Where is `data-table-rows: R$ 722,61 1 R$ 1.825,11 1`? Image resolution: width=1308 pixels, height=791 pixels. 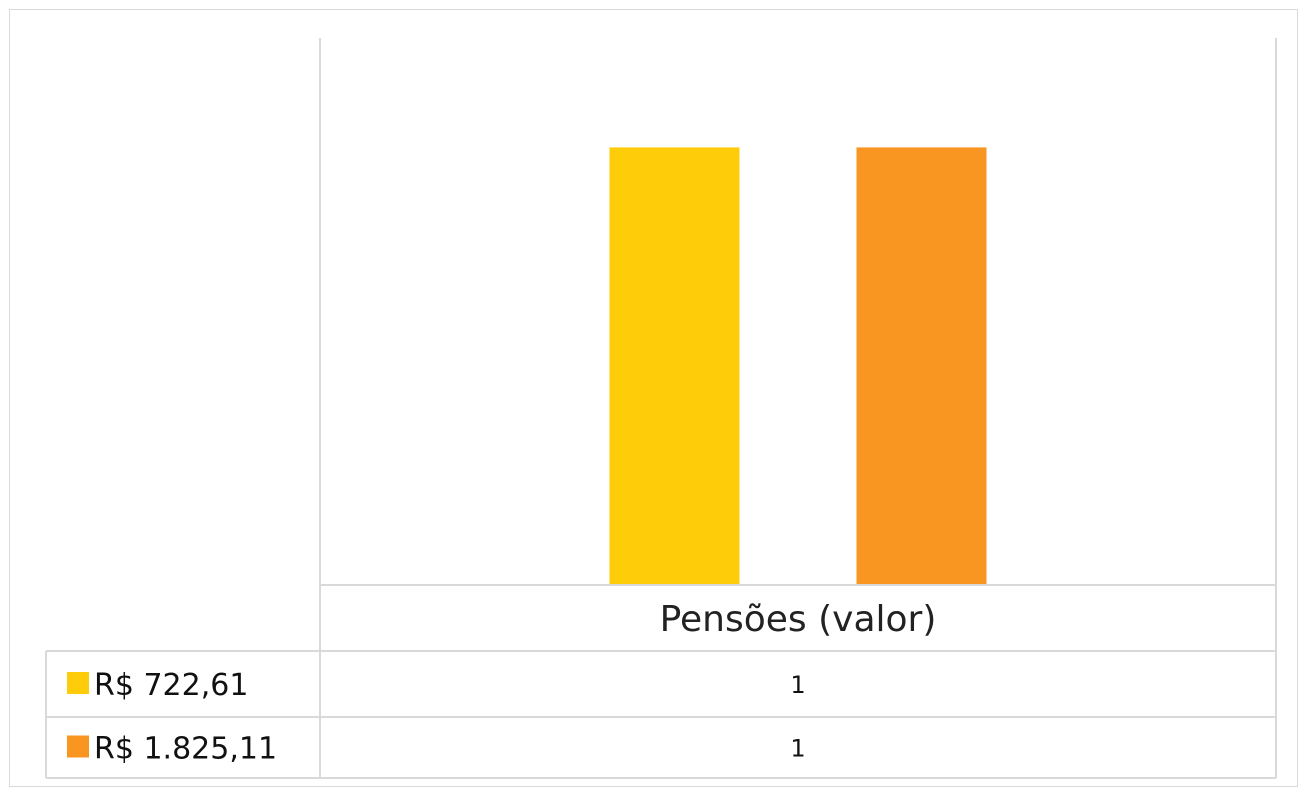 data-table-rows: R$ 722,61 1 R$ 1.825,11 1 is located at coordinates (436, 717).